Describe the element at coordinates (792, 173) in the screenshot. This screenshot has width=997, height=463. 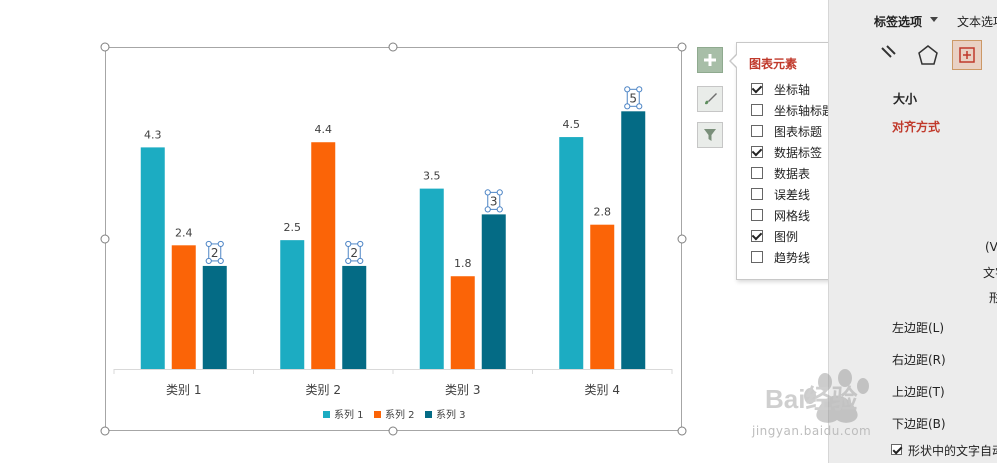
I see `chart-element-label: 数据表` at that location.